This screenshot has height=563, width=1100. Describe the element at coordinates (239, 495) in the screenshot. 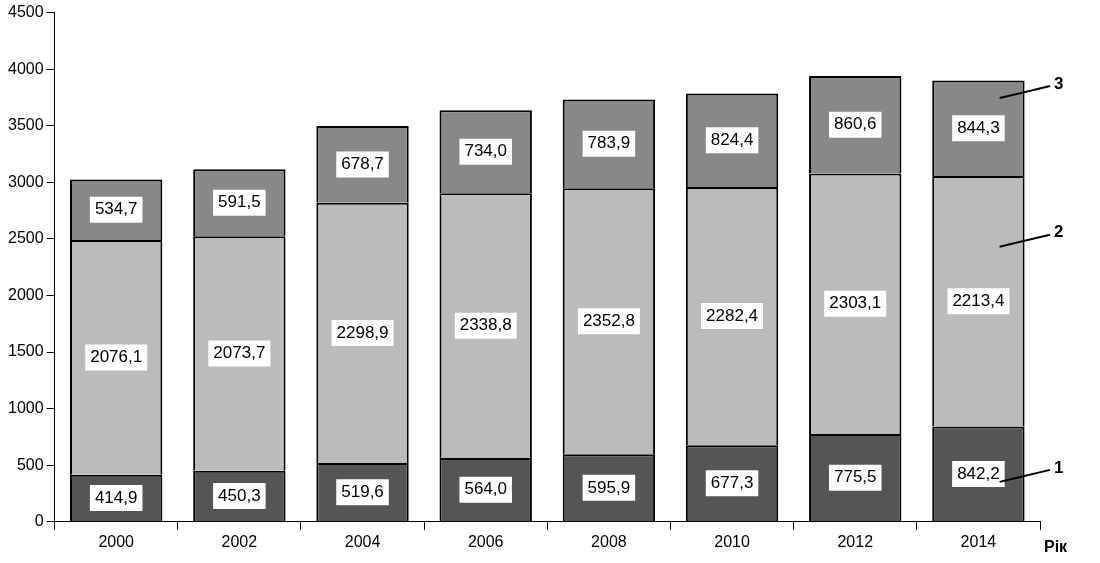

I see `data-label: 450,3` at that location.